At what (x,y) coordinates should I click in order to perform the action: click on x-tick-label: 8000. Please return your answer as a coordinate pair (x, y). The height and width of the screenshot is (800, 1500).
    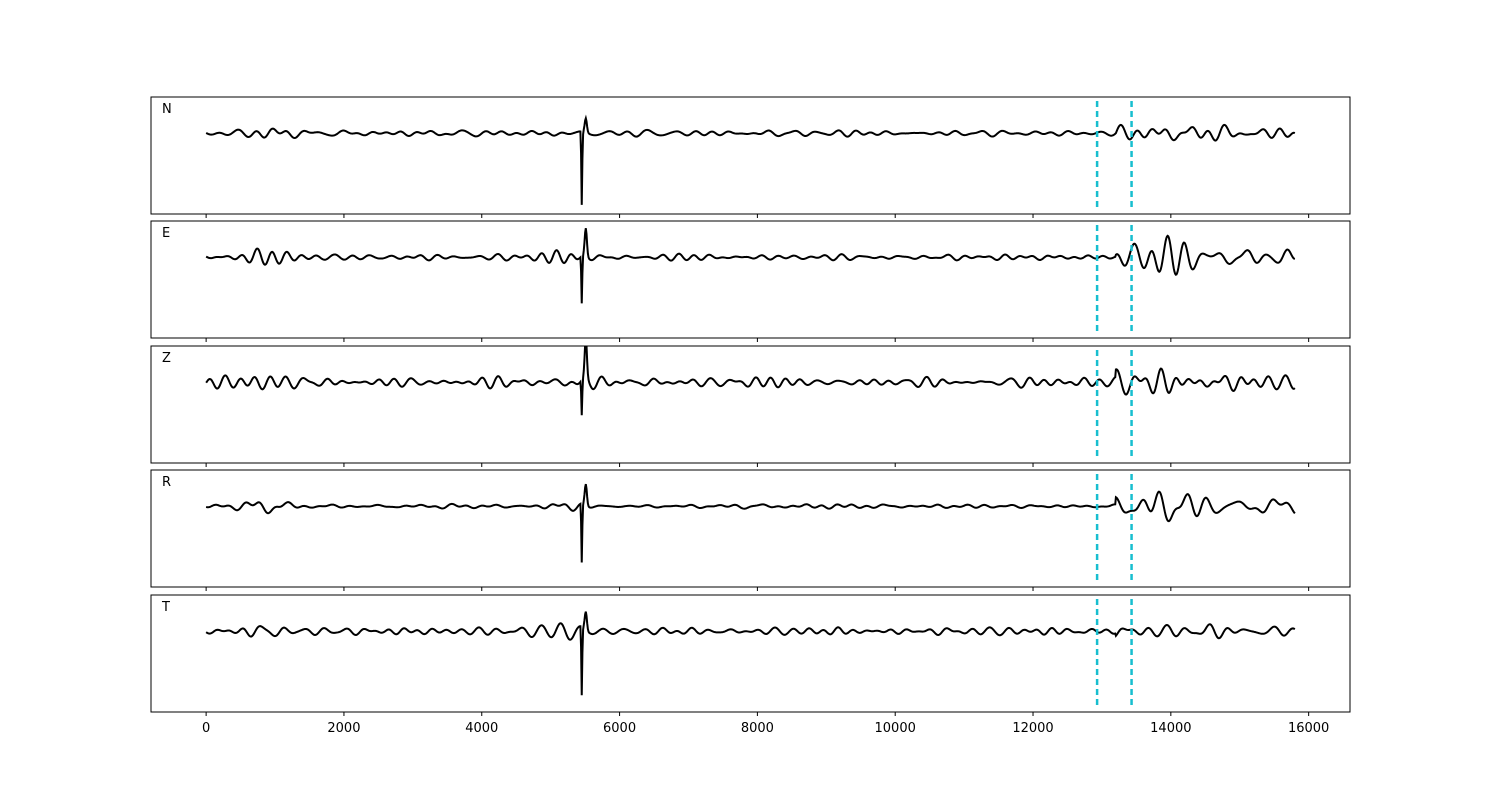
    Looking at the image, I should click on (757, 728).